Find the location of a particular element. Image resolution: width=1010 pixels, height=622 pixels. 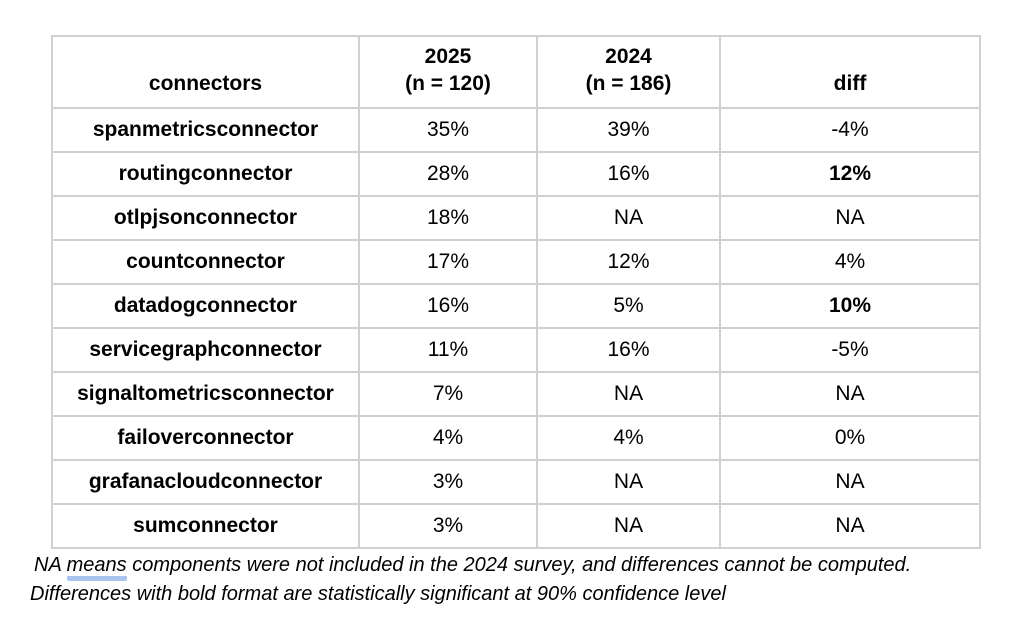

connector-name-cell: routingconnector is located at coordinates (205, 174).